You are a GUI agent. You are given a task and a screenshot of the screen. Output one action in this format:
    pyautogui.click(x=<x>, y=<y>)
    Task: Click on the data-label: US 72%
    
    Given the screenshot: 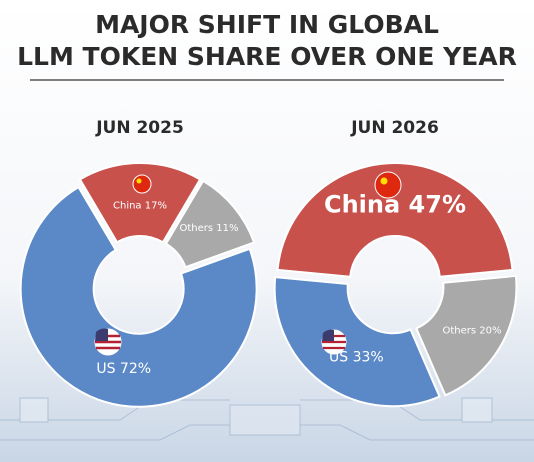 What is the action you would take?
    pyautogui.click(x=123, y=369)
    